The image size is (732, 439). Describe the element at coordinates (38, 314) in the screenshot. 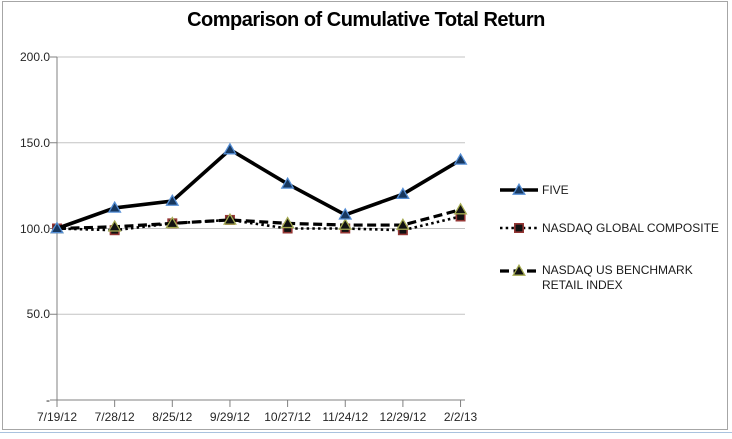

I see `y-axis-label: 50.0` at that location.